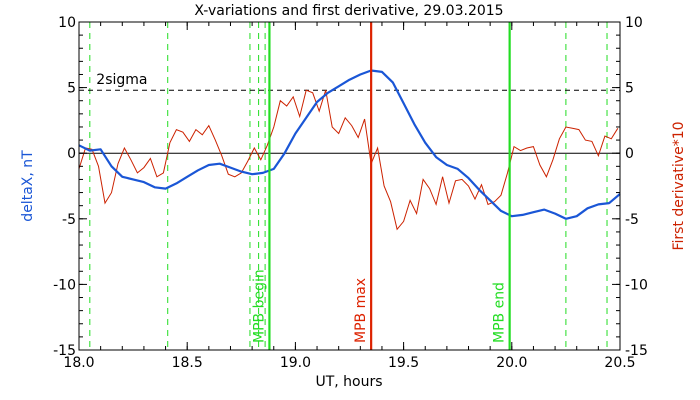  I want to click on marker-label-2: MPB end, so click(500, 312).